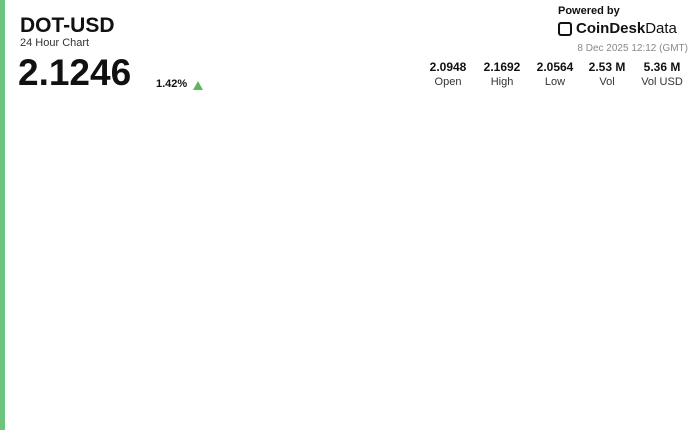  Describe the element at coordinates (448, 67) in the screenshot. I see `stat-value: 2.0948` at that location.